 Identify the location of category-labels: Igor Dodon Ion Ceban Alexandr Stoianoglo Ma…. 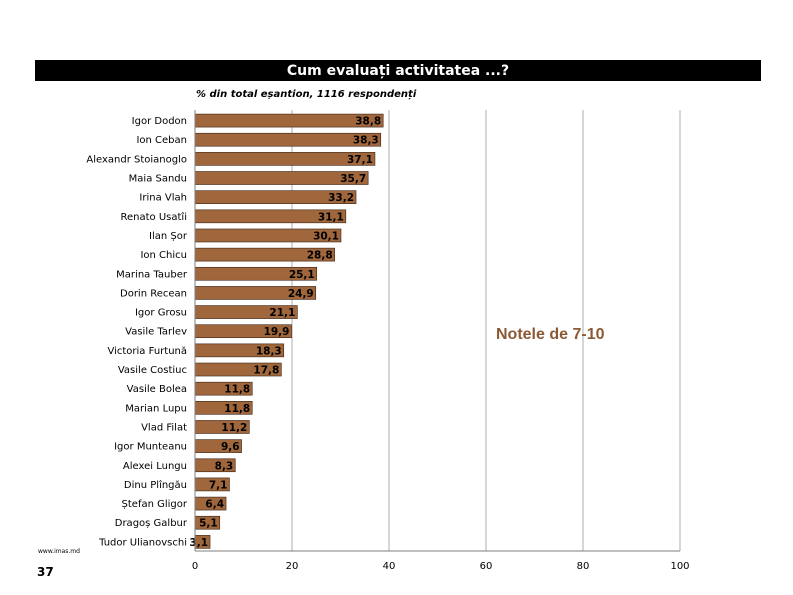
(137, 332).